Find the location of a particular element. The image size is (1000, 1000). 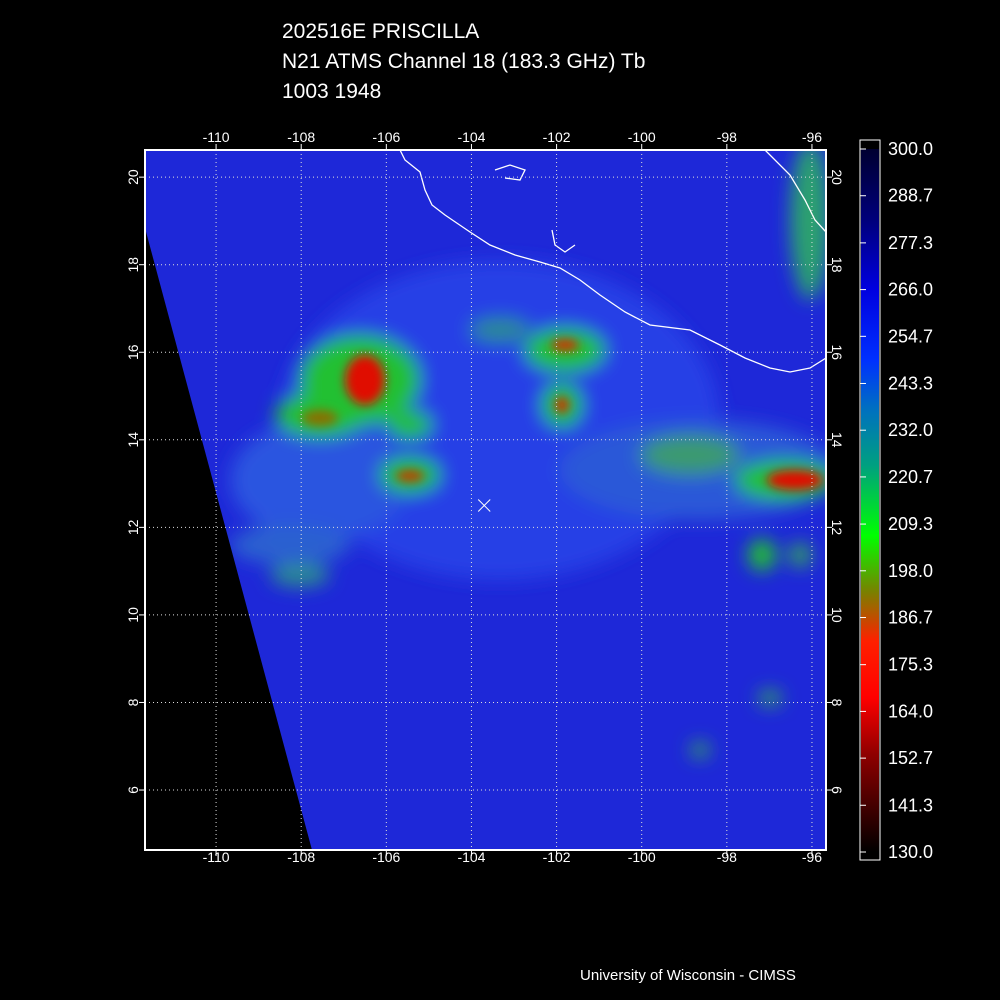

no-data-swath is located at coordinates (228, 539).